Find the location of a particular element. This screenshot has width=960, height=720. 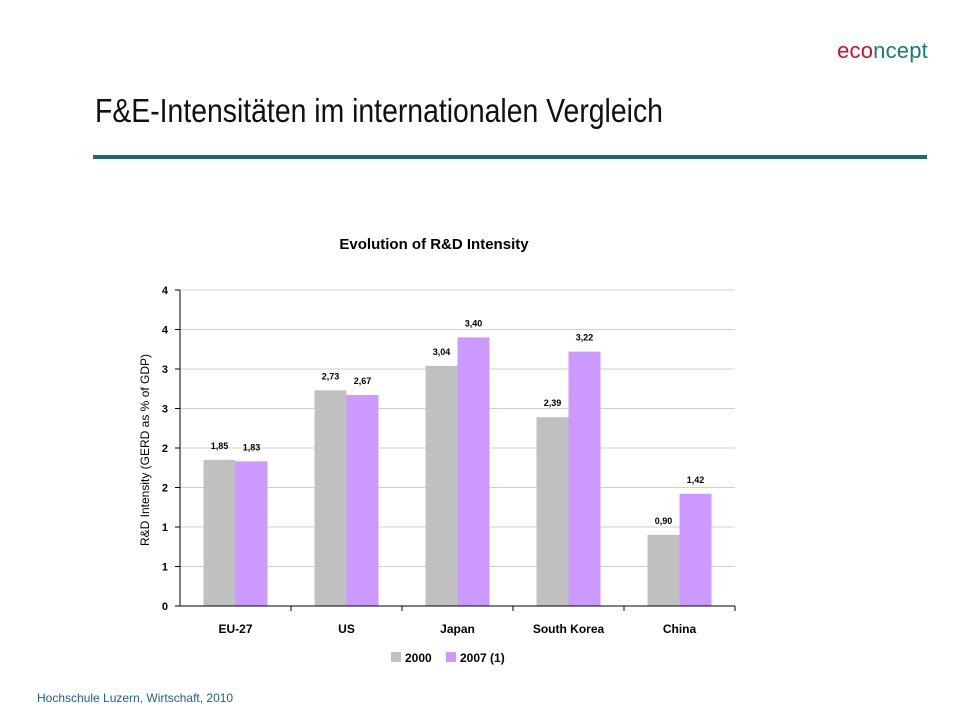

x-tick-label: EU-27 is located at coordinates (235, 629).